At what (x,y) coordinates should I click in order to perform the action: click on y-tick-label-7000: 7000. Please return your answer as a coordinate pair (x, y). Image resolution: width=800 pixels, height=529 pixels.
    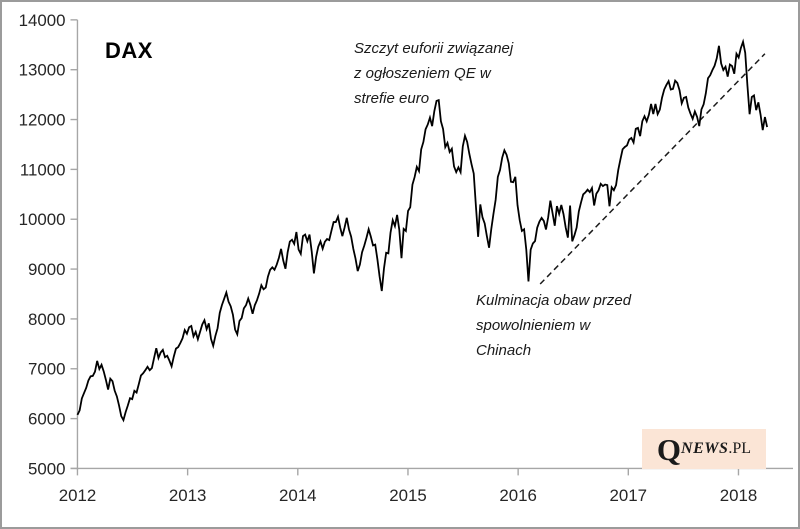
    Looking at the image, I should click on (47, 369).